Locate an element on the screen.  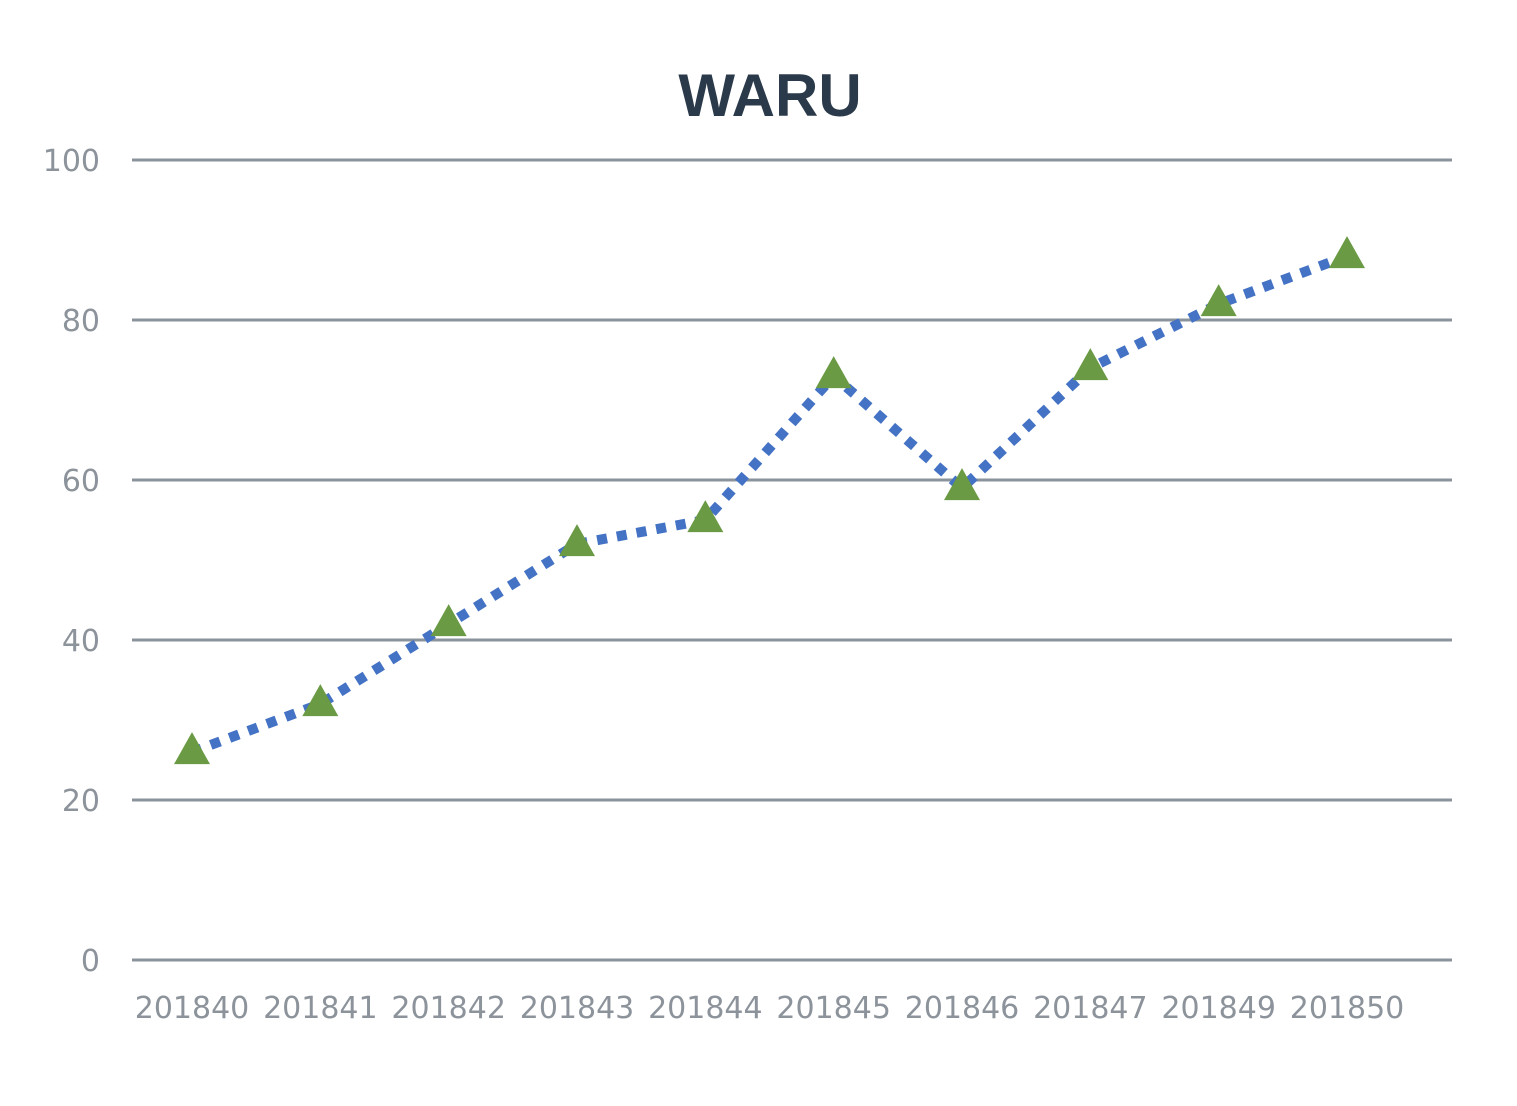
x-tick-label: 201844 is located at coordinates (705, 1008).